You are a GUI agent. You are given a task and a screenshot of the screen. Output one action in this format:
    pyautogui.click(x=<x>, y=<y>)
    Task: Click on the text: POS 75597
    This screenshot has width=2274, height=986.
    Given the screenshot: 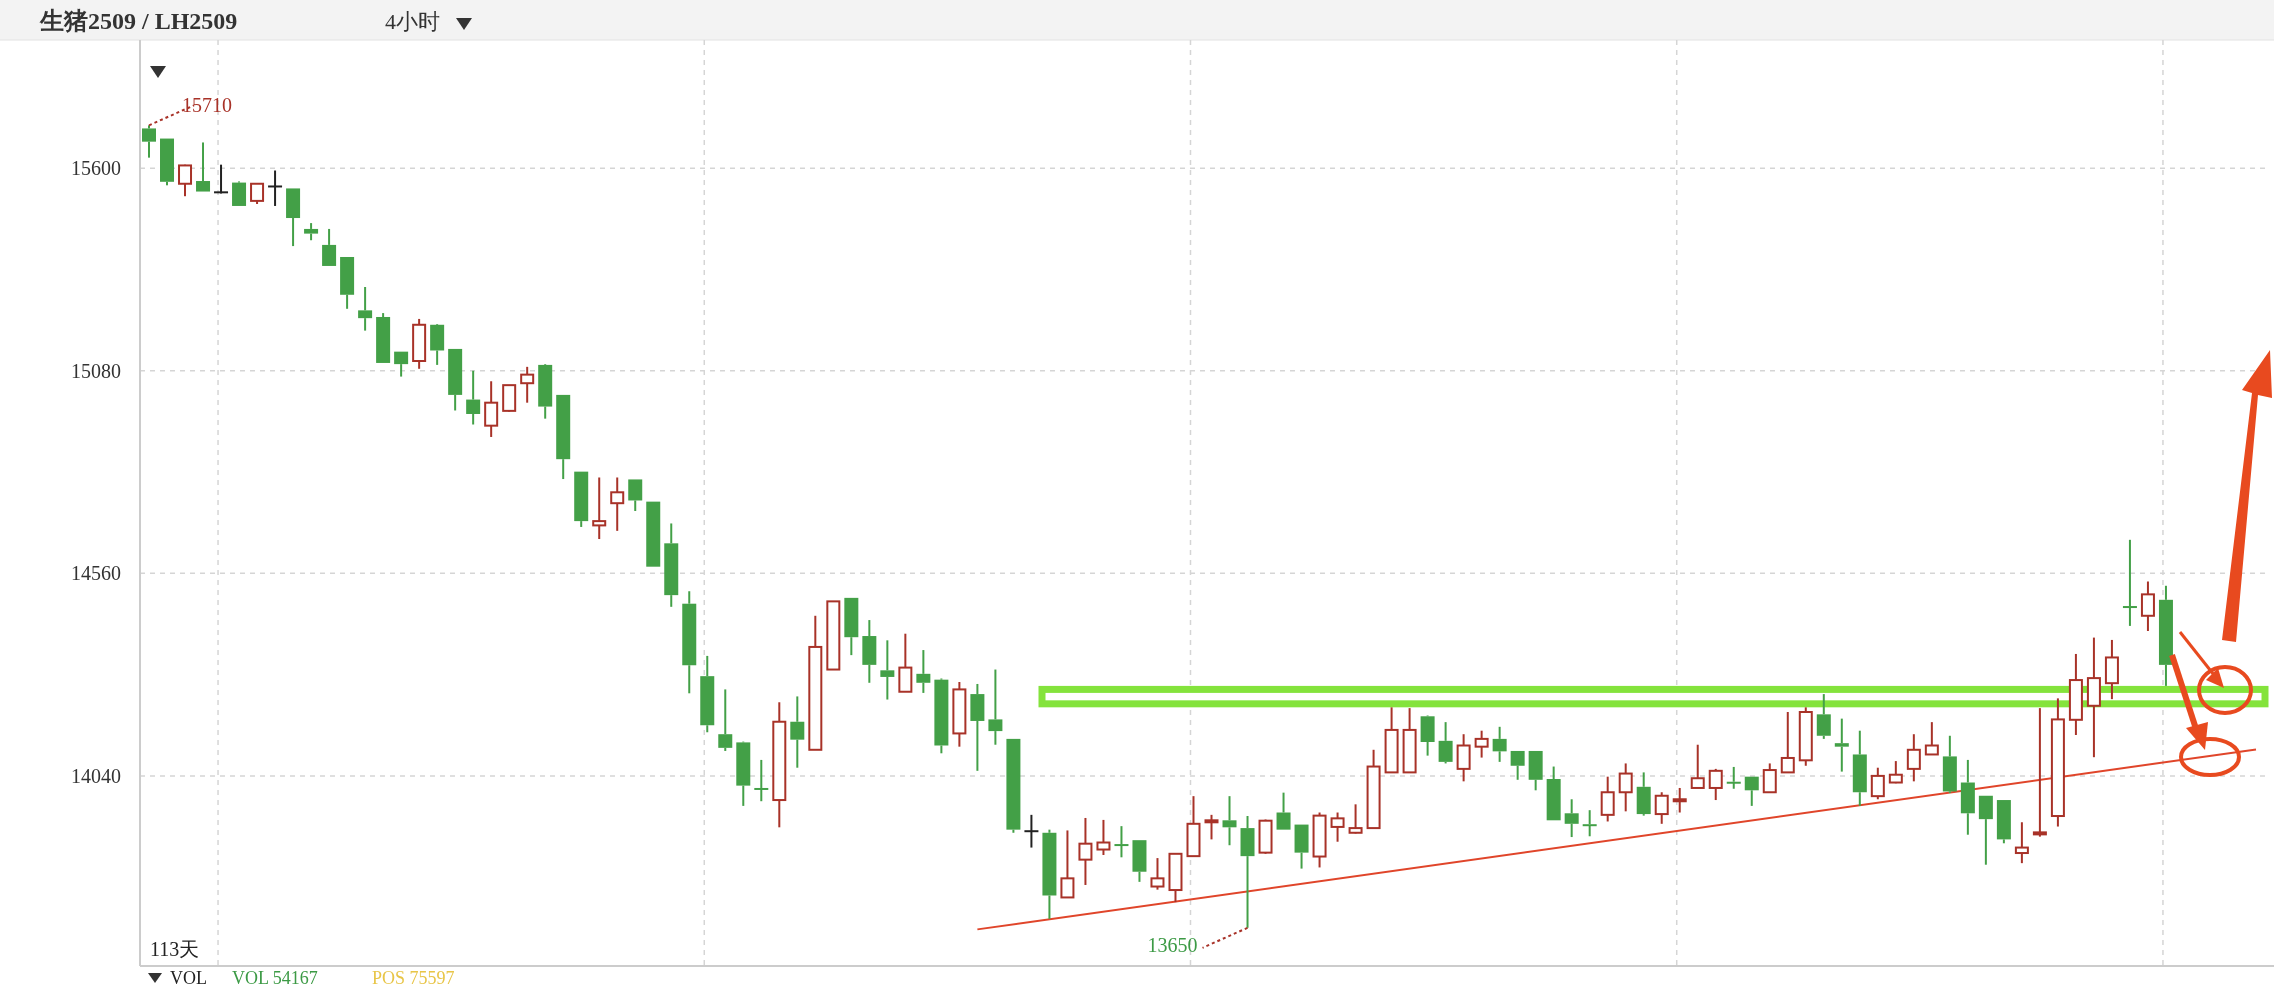 What is the action you would take?
    pyautogui.click(x=413, y=977)
    